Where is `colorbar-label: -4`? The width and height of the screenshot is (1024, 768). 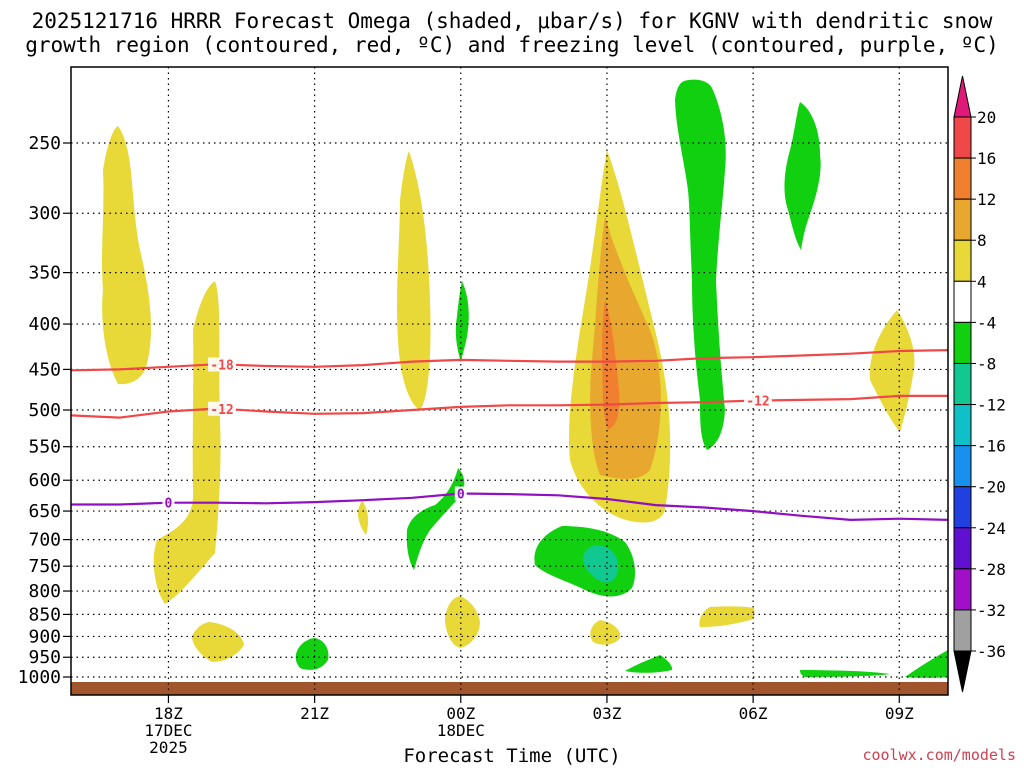
colorbar-label: -4 is located at coordinates (986, 322).